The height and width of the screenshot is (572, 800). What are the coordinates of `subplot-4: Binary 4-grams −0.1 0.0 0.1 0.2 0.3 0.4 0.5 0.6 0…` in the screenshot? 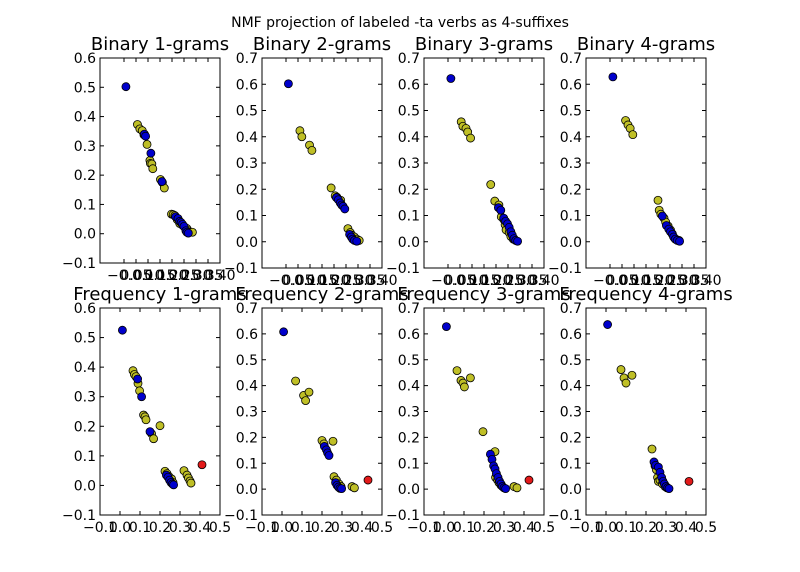 It's located at (635, 161).